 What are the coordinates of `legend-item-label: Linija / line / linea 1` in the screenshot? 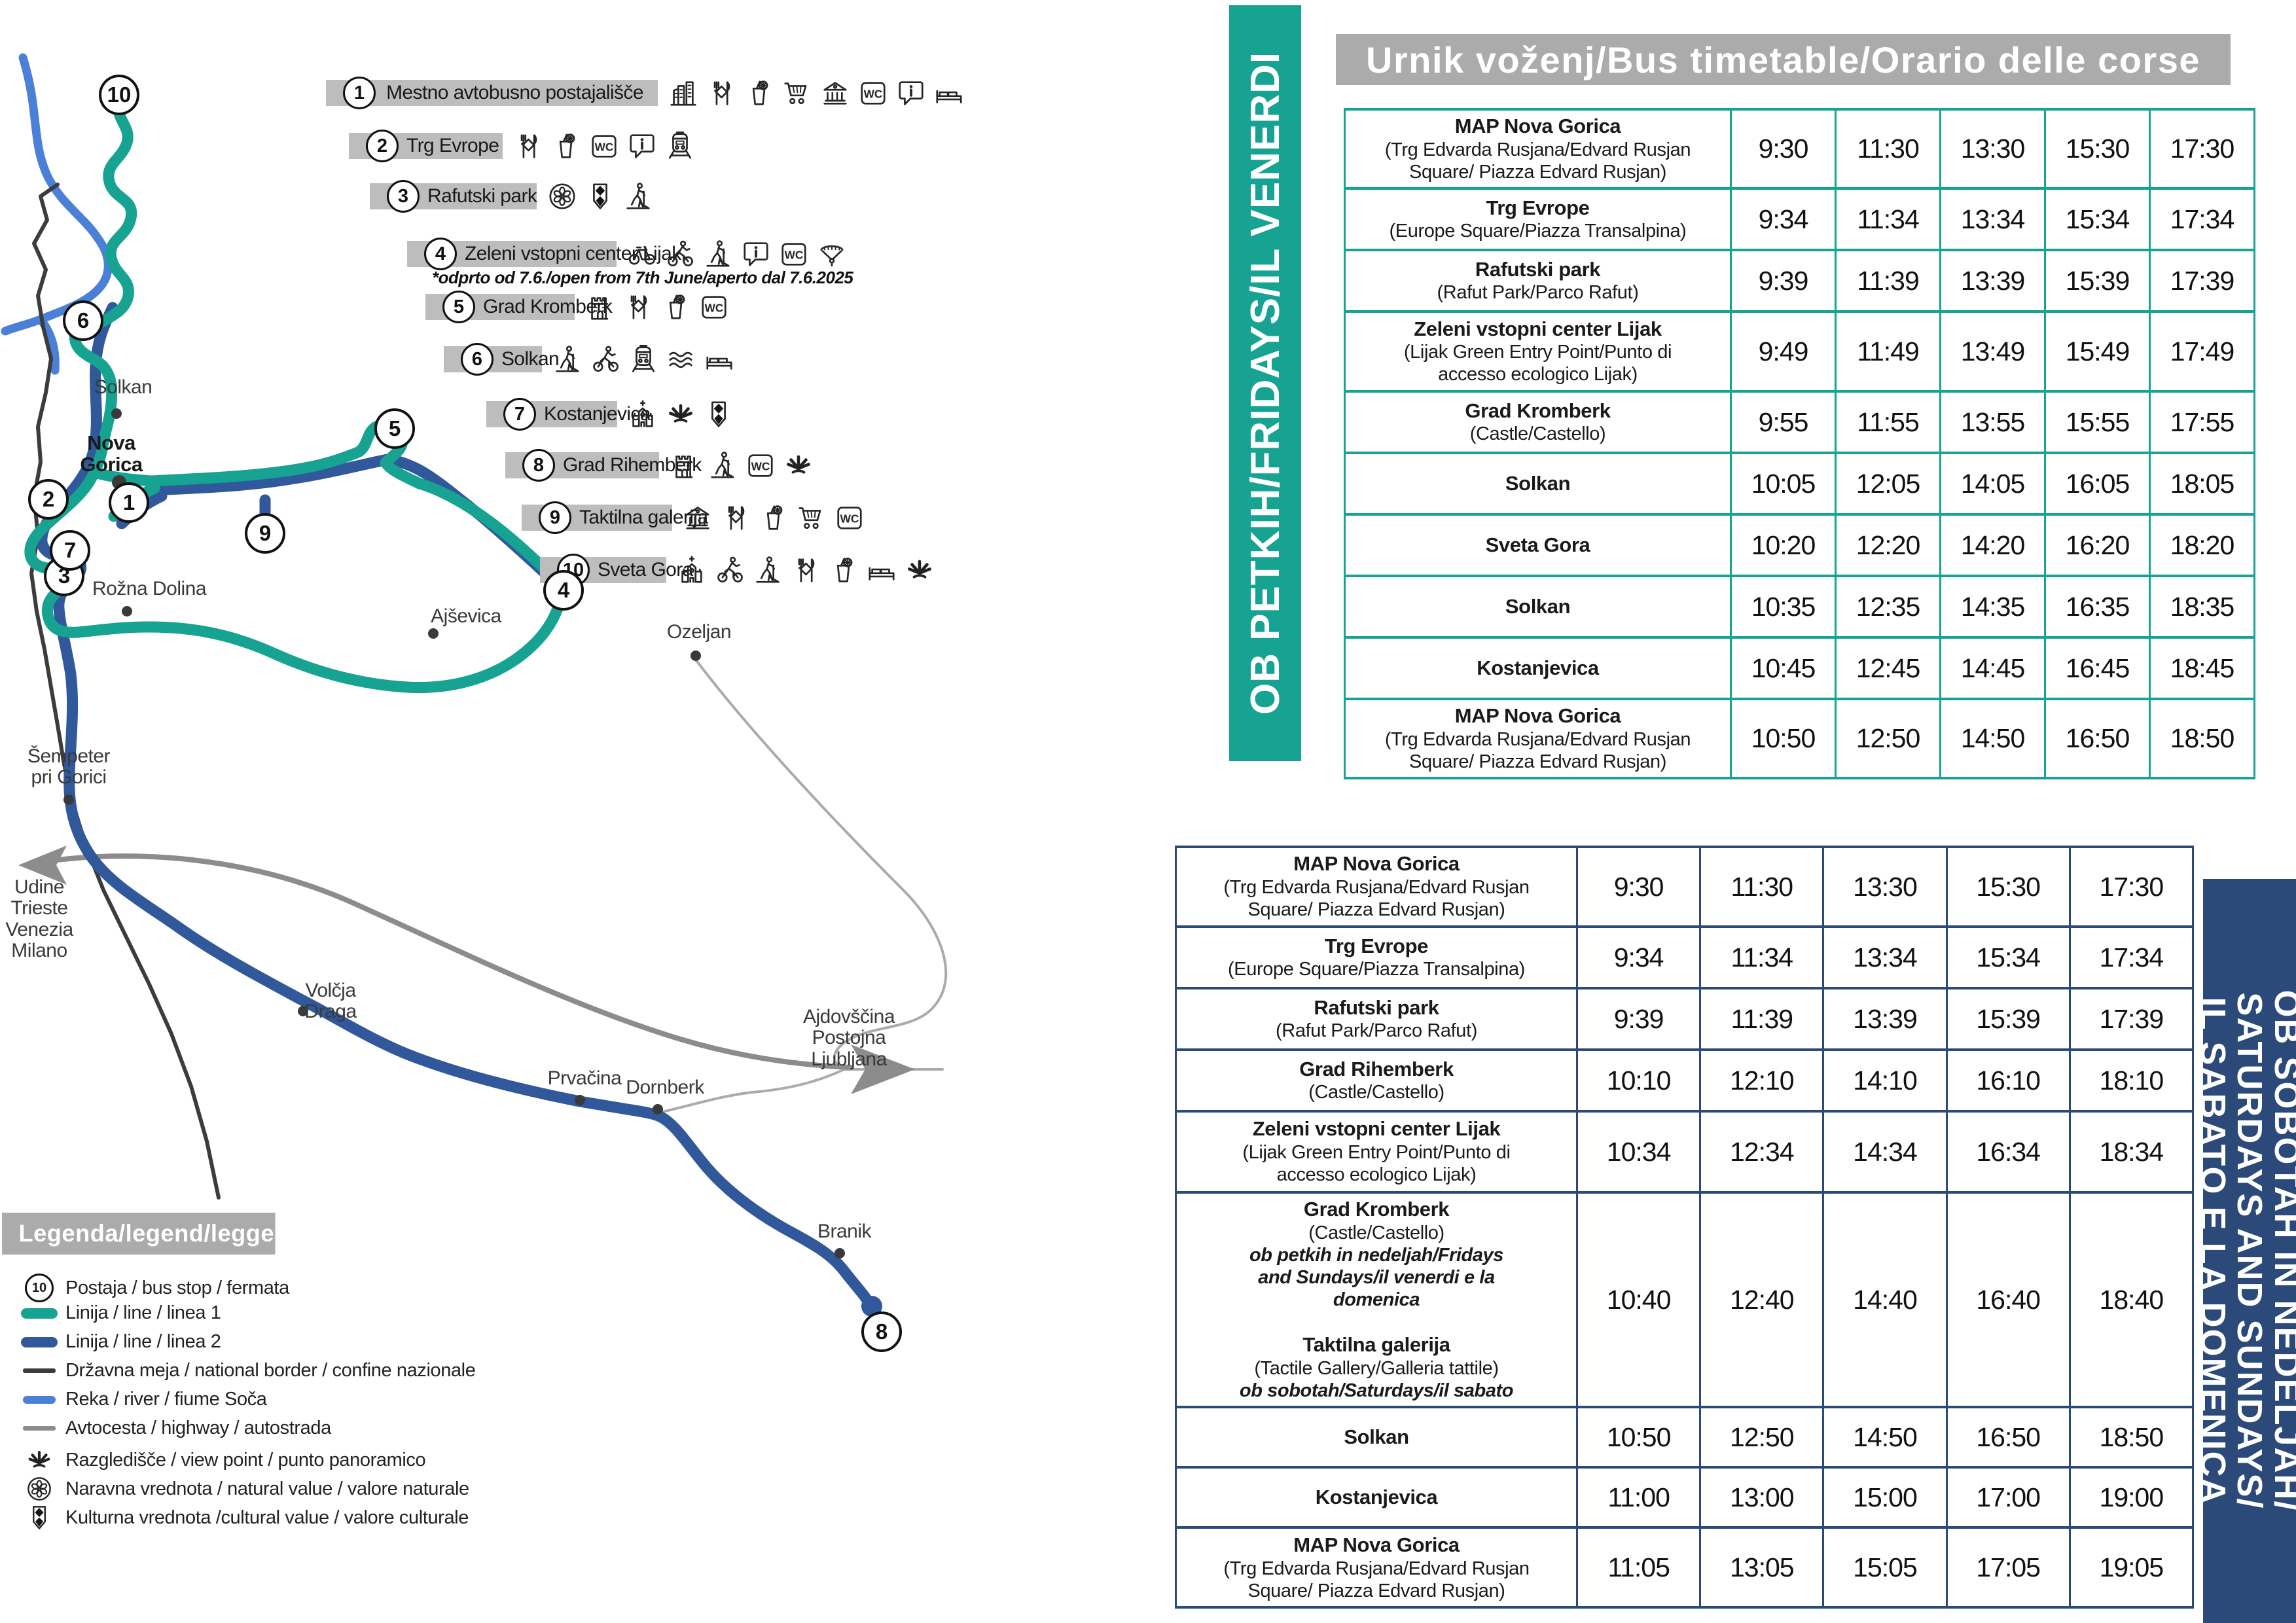 It's located at (143, 1312).